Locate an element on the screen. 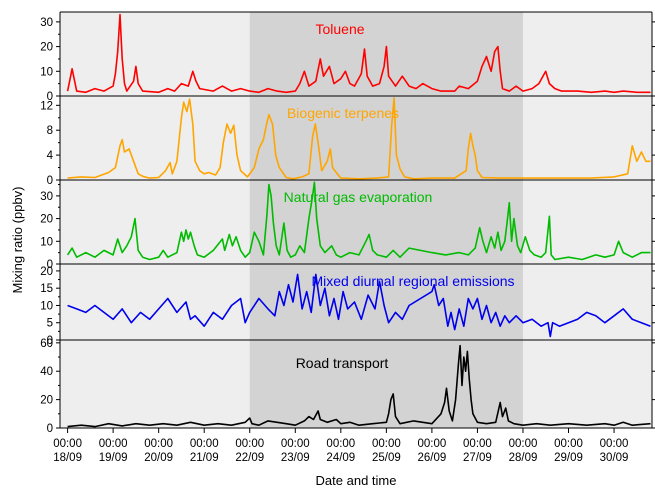 The width and height of the screenshot is (655, 490). x-tick-date: 24/09 is located at coordinates (340, 458).